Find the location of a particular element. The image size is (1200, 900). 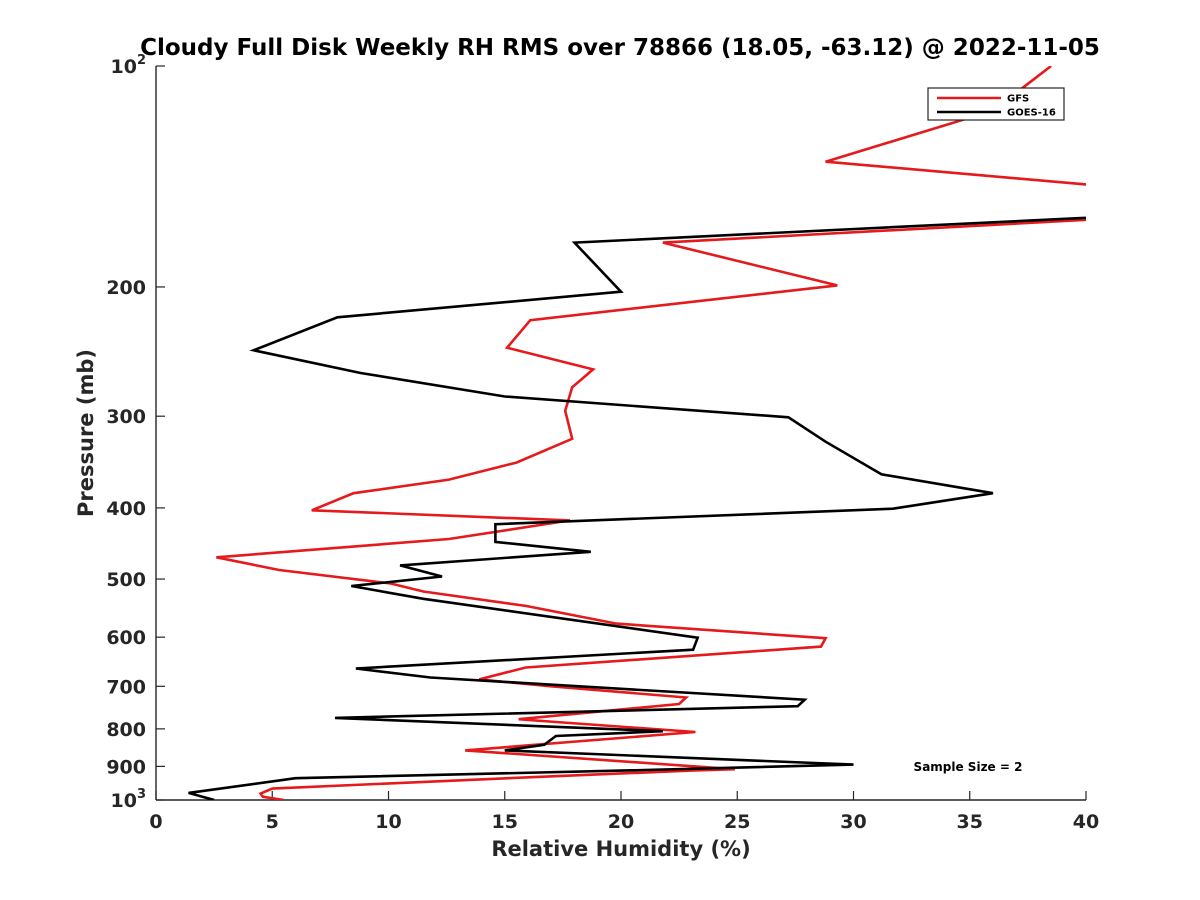

y-tick-label: 600 is located at coordinates (126, 638).